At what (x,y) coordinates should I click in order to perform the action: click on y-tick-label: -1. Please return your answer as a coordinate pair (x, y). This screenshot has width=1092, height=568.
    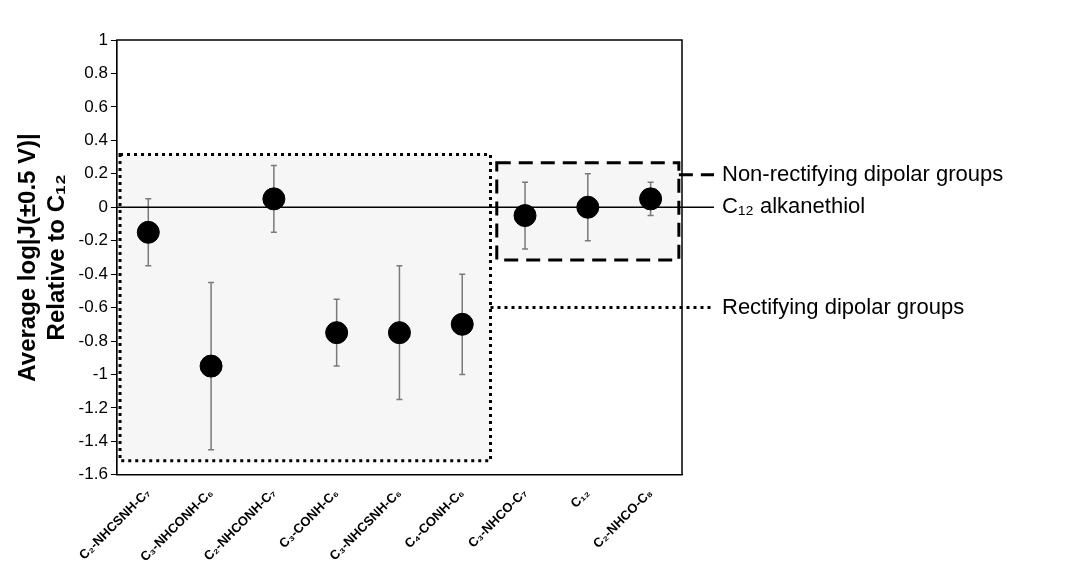
    Looking at the image, I should click on (100, 374).